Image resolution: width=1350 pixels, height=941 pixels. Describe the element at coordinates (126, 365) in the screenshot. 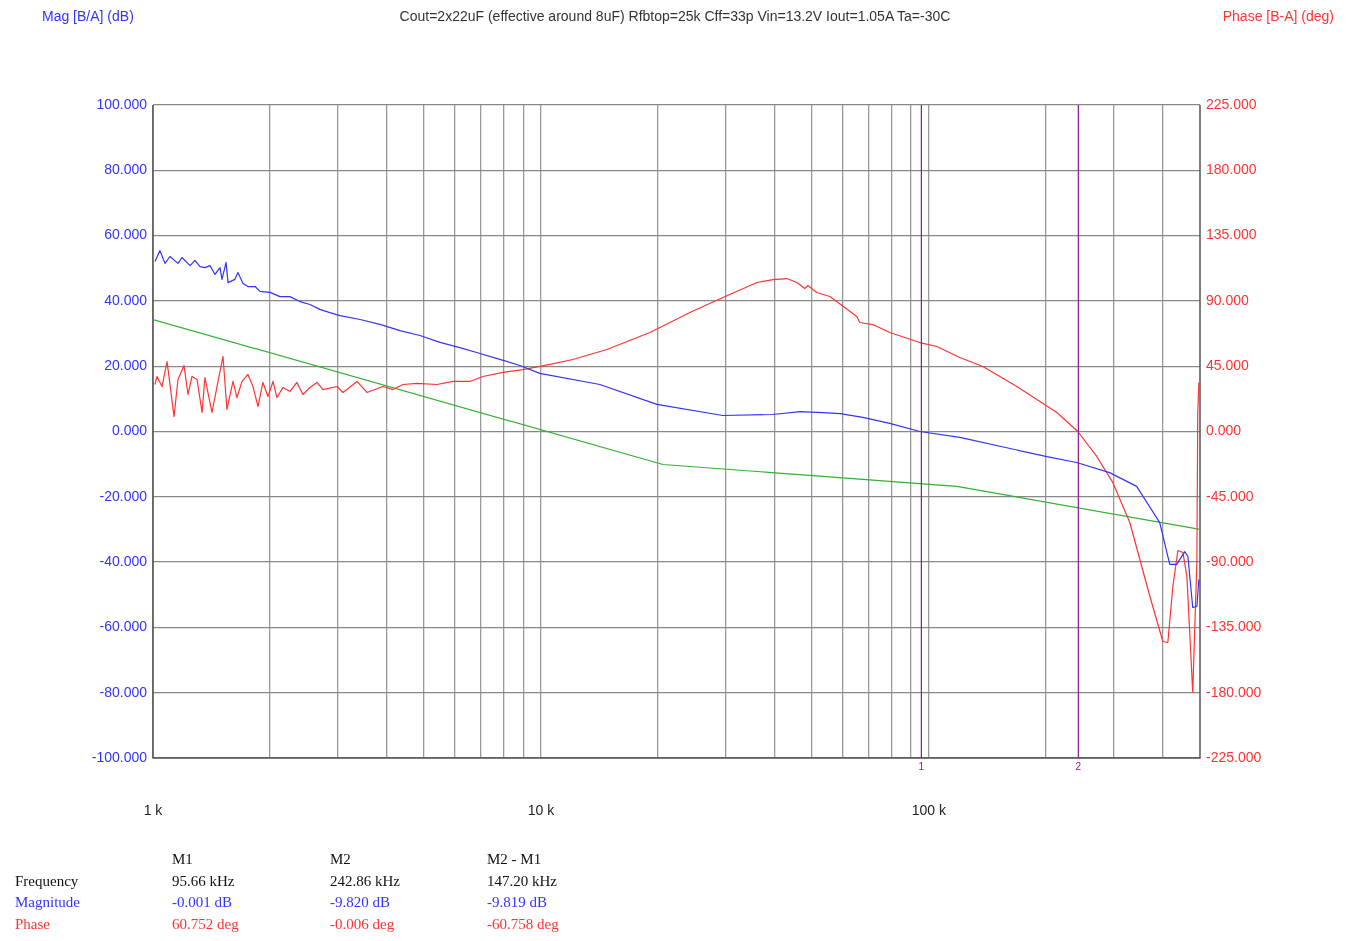

I see `y-tick-label: 20.000` at that location.